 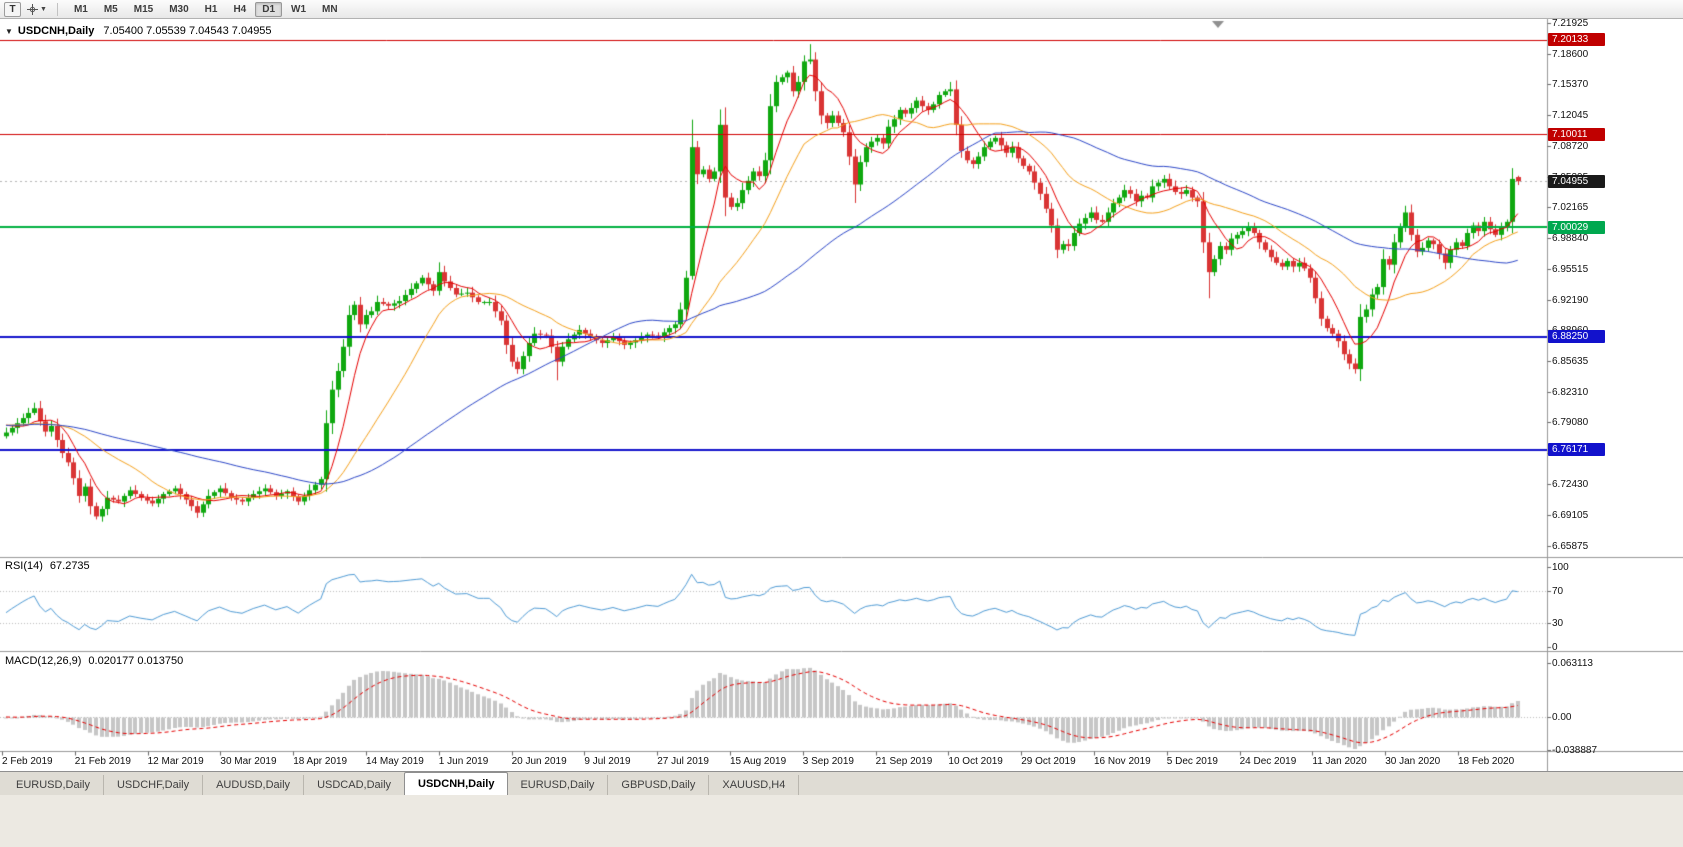 I want to click on symbol-dropdown-icon: ▼, so click(x=9, y=31).